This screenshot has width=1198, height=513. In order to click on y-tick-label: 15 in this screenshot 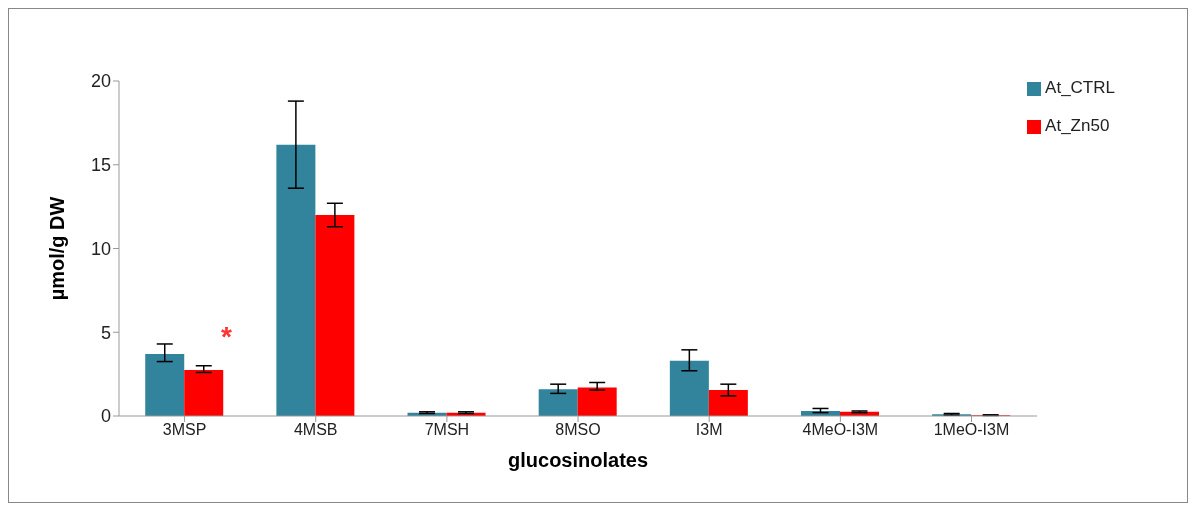, I will do `click(100, 165)`.